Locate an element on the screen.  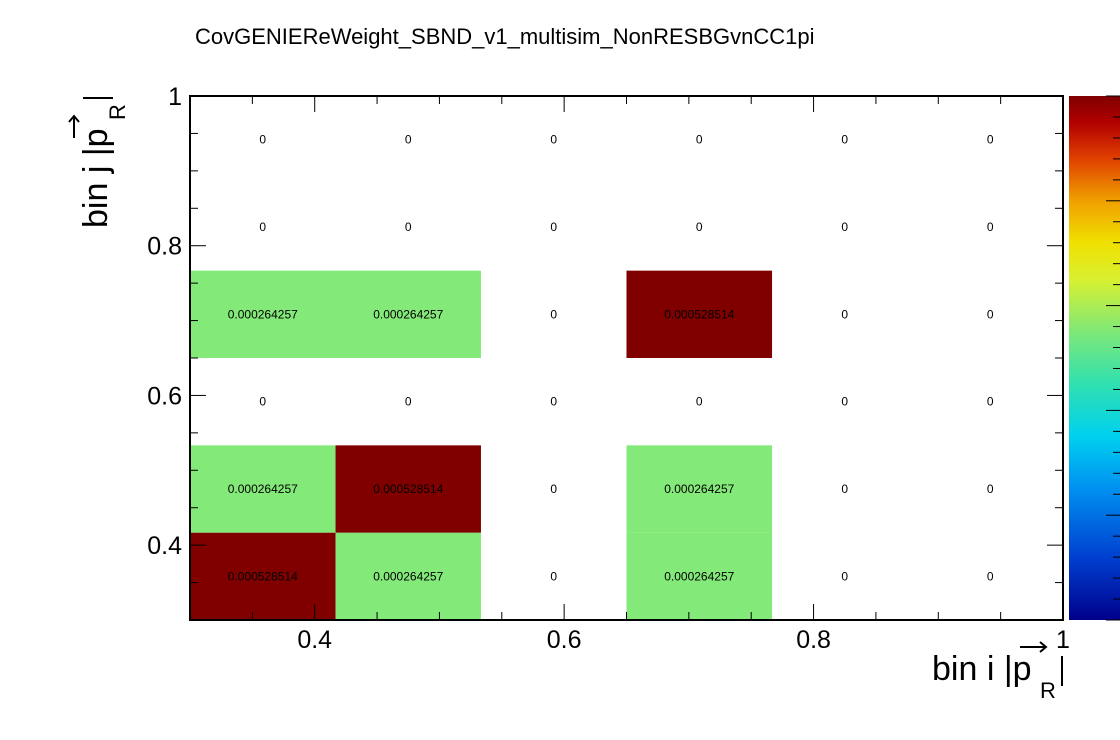
color-scale-ticks is located at coordinates (1113, 358).